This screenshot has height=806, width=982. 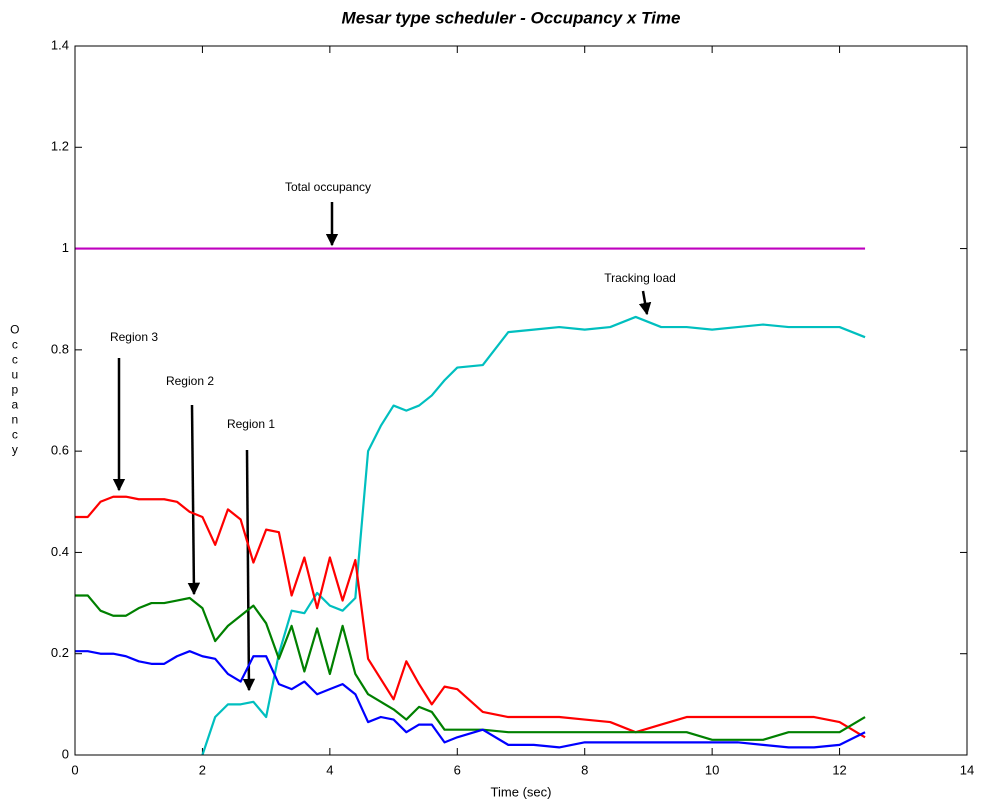 What do you see at coordinates (134, 337) in the screenshot?
I see `annotation: Region 3` at bounding box center [134, 337].